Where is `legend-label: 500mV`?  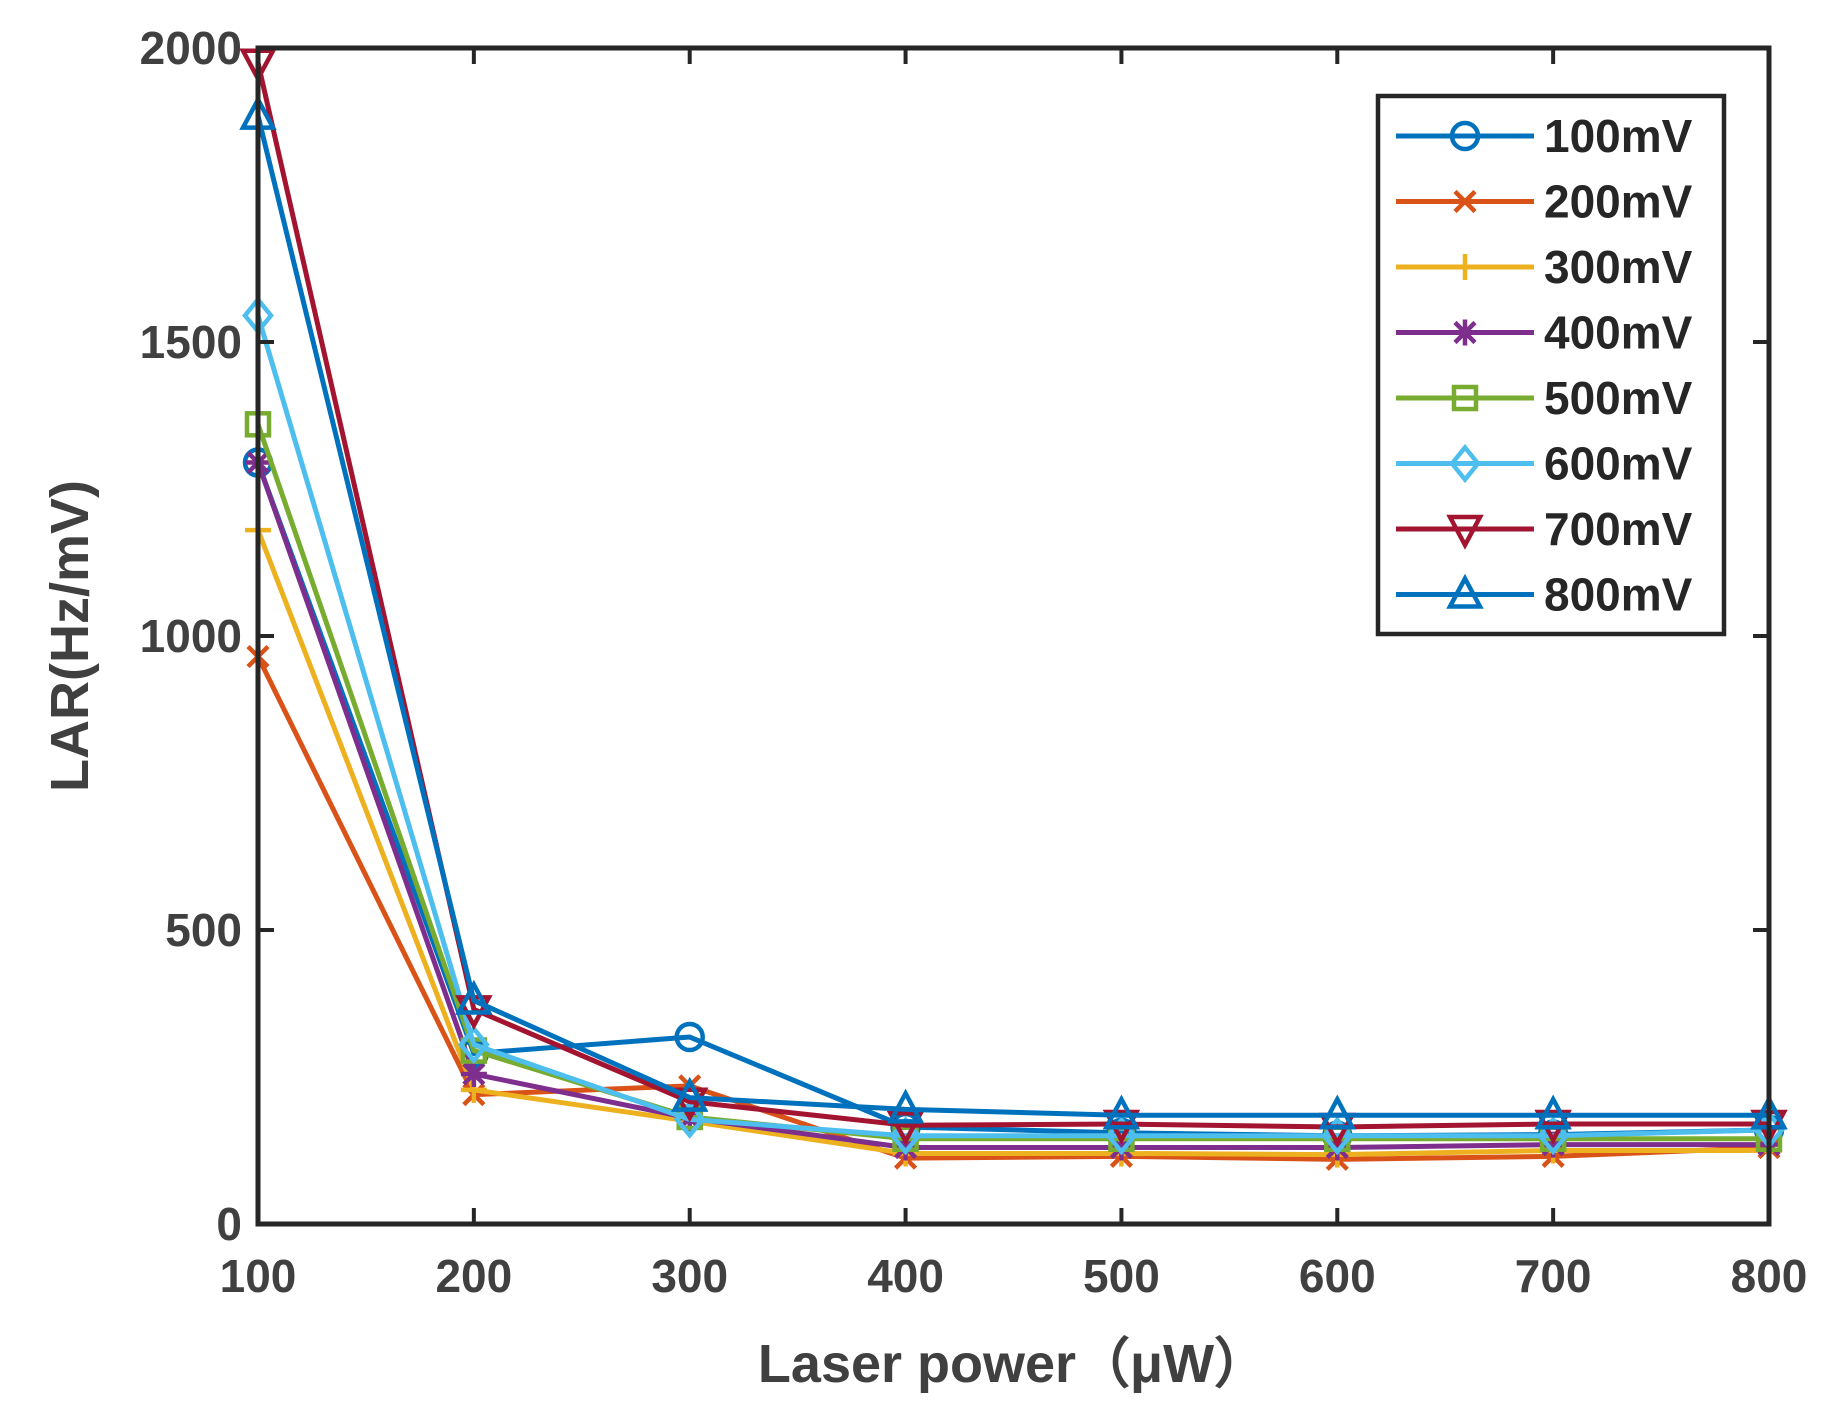 legend-label: 500mV is located at coordinates (1618, 398).